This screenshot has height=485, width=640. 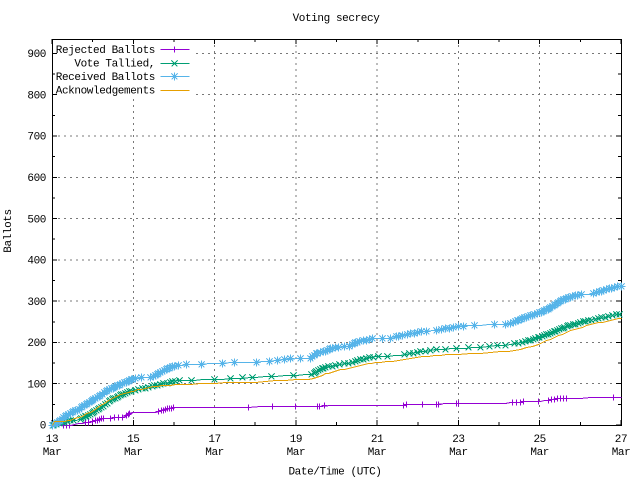 What do you see at coordinates (9, 230) in the screenshot?
I see `svg-text: Ballots` at bounding box center [9, 230].